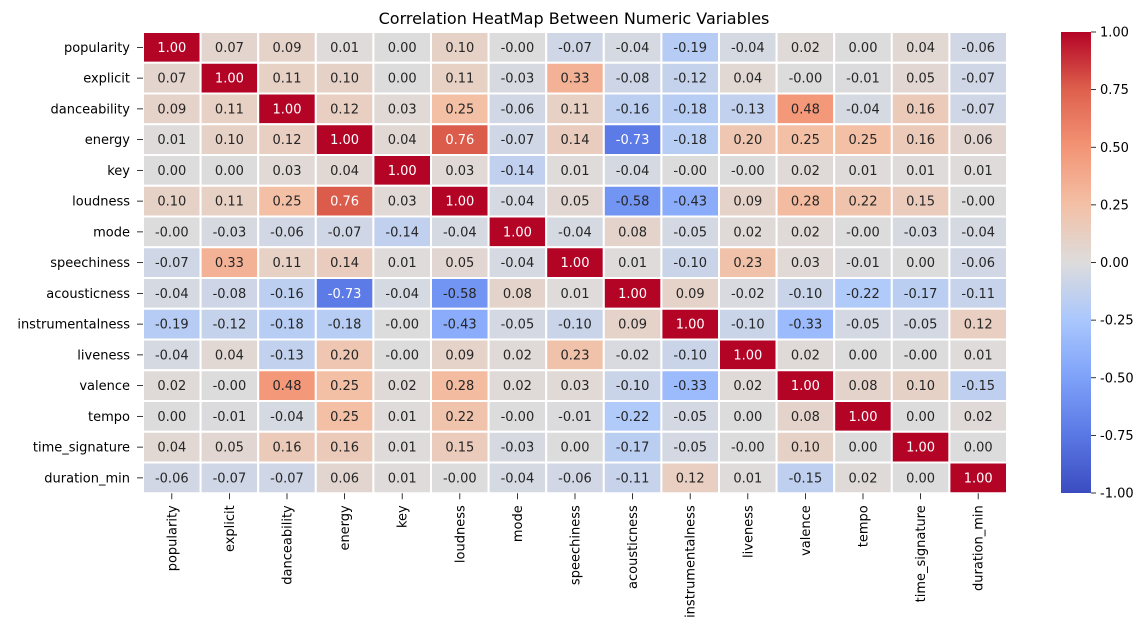 The height and width of the screenshot is (634, 1147). Describe the element at coordinates (921, 325) in the screenshot. I see `cell-value-label: -0.05` at that location.